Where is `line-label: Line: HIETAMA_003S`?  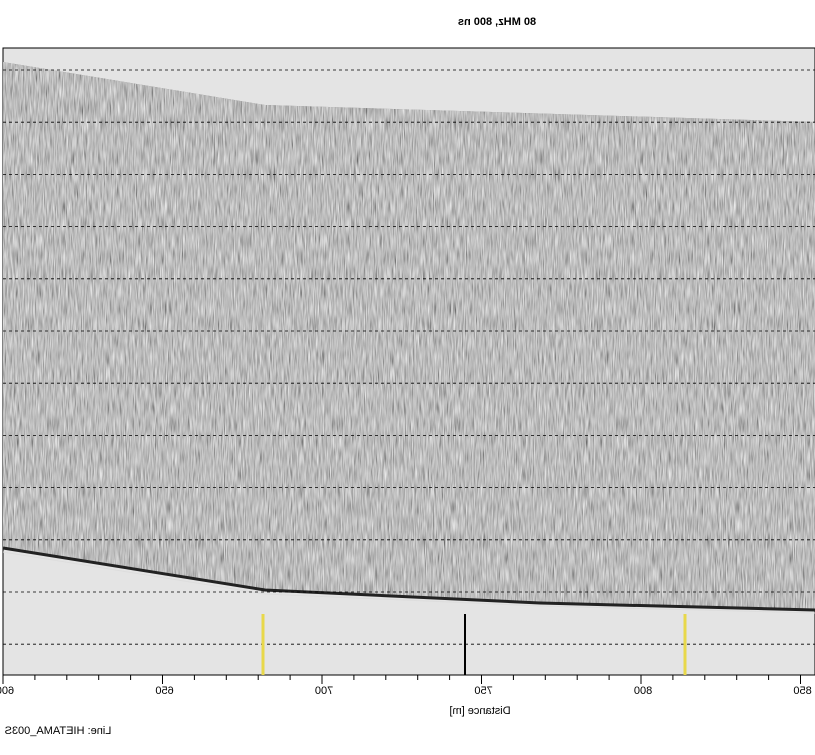 line-label: Line: HIETAMA_003S is located at coordinates (58, 731).